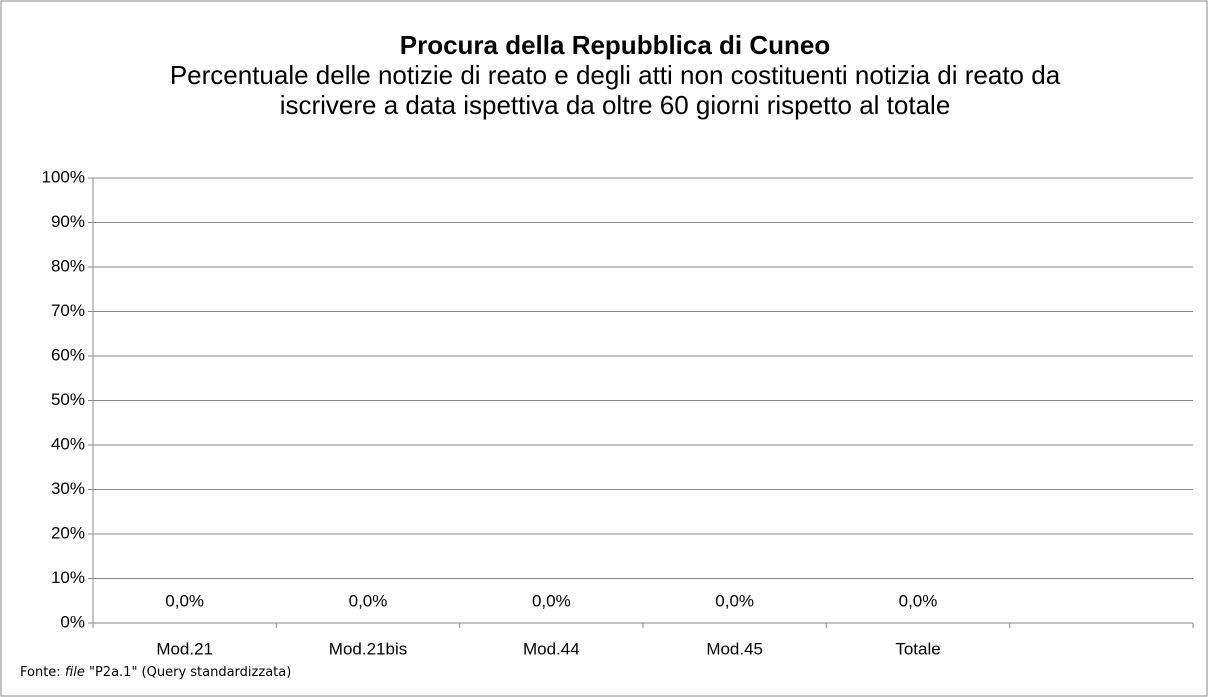 This screenshot has width=1208, height=697. I want to click on y-tick-label: 20%, so click(68, 532).